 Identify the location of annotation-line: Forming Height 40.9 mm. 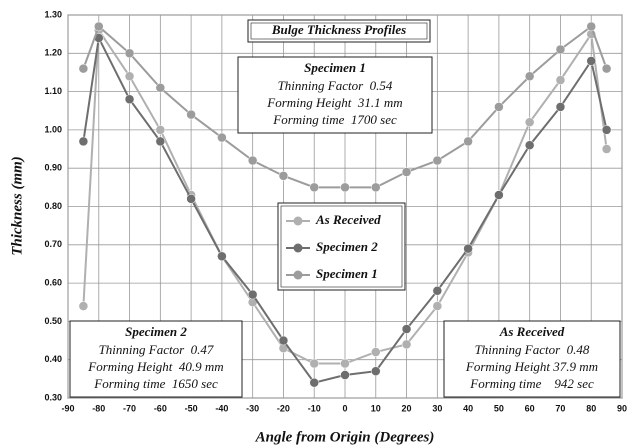
(155, 366).